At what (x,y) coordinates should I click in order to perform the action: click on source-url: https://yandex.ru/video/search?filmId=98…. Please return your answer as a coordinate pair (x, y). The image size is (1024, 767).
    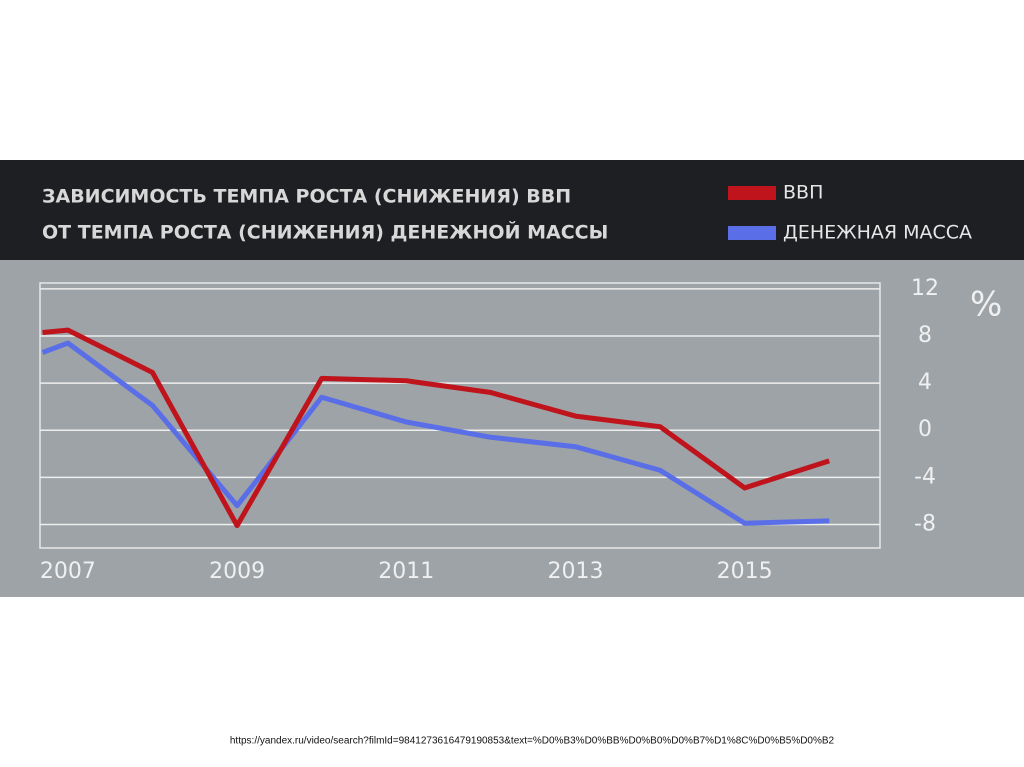
    Looking at the image, I should click on (532, 741).